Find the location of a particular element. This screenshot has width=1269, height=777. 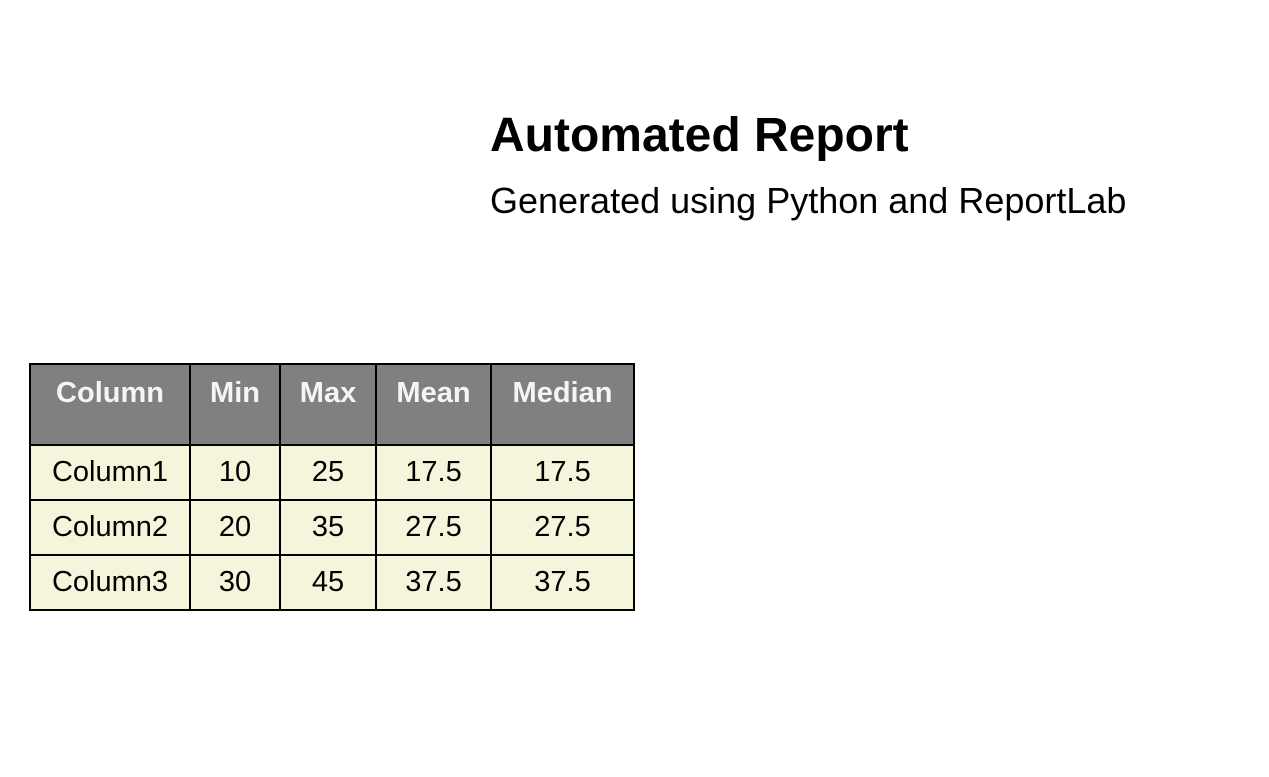

header-min: Min is located at coordinates (235, 404).